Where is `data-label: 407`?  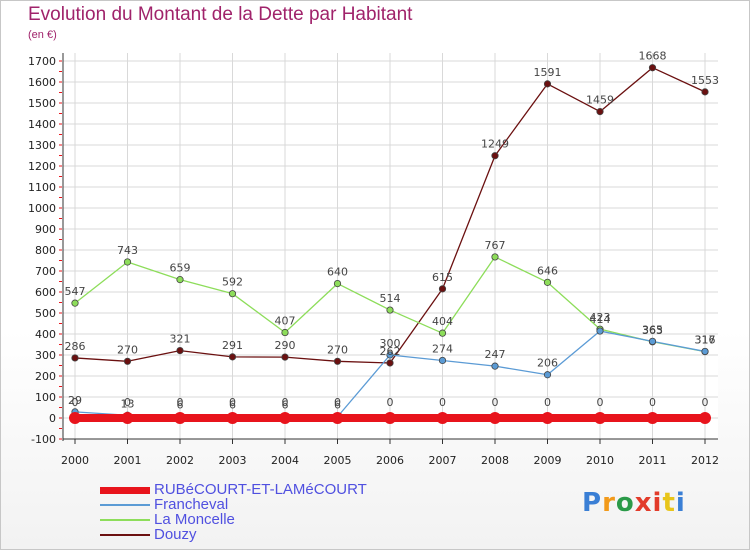
data-label: 407 is located at coordinates (285, 321).